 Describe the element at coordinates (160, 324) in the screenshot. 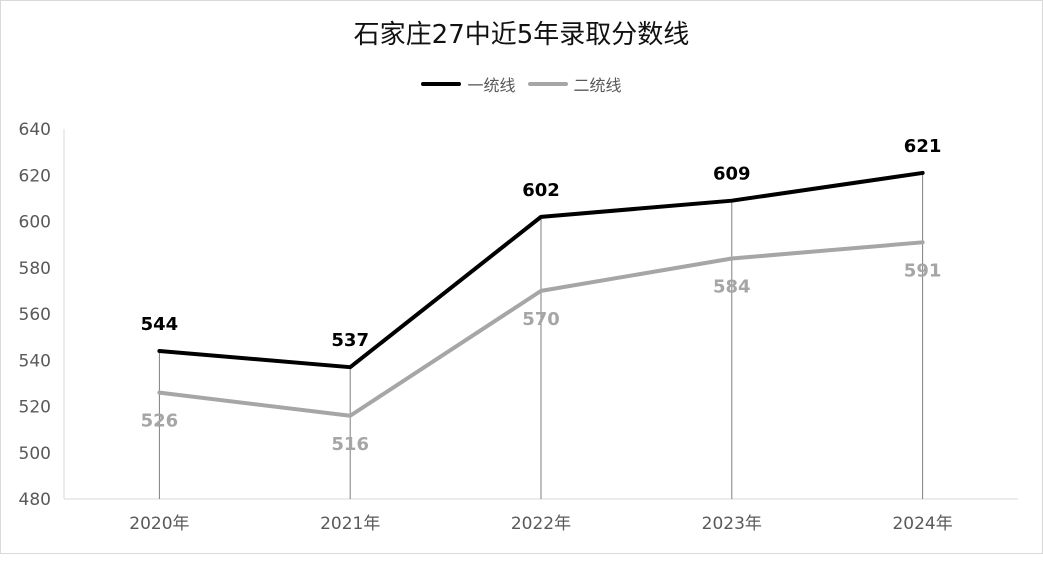

I see `data-label-series-1: 544` at that location.